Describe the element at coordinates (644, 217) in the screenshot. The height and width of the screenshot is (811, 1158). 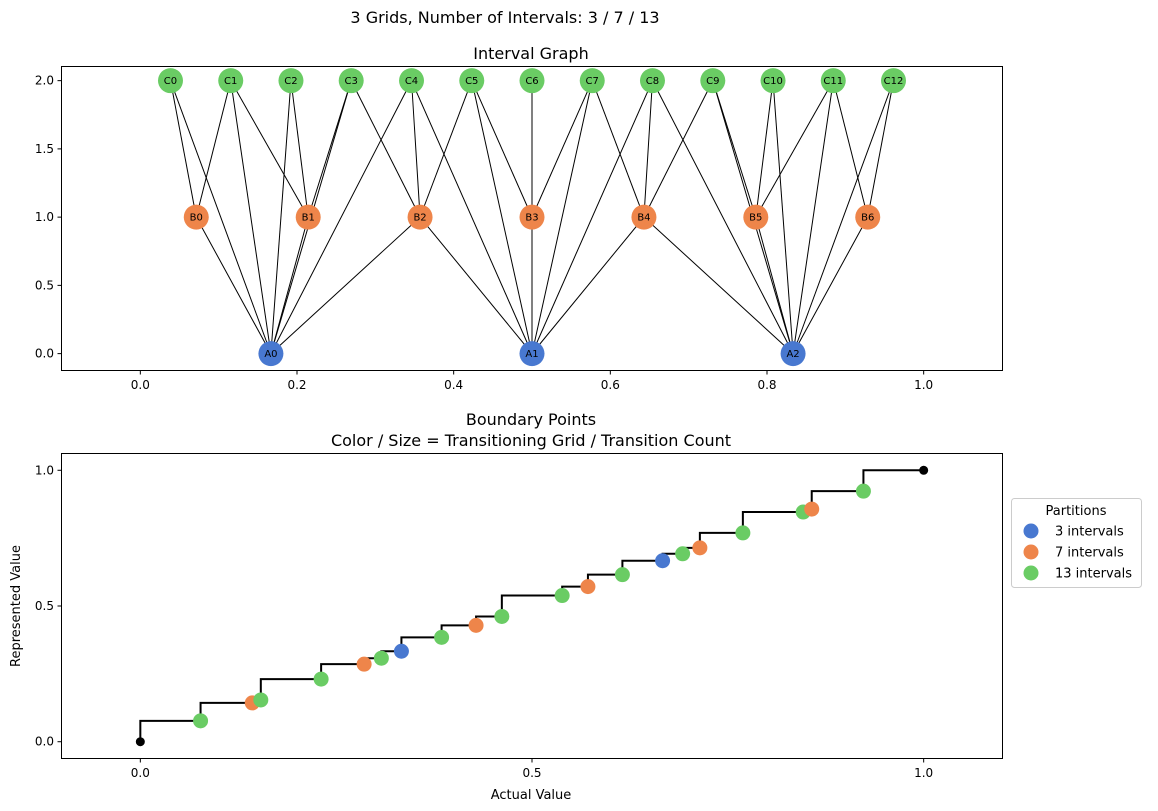
I see `graph-node-b4` at that location.